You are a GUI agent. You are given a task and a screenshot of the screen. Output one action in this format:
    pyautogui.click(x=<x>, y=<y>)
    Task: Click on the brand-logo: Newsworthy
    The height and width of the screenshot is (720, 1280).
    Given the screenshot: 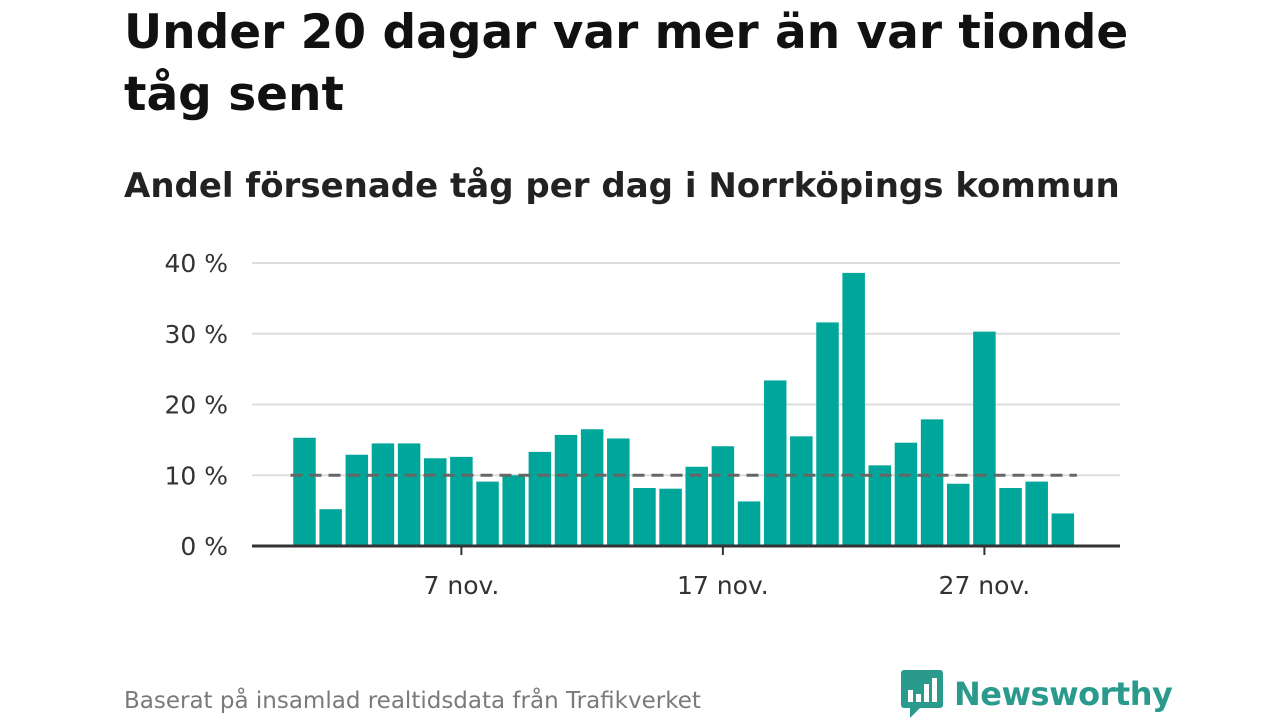 What is the action you would take?
    pyautogui.click(x=1036, y=694)
    